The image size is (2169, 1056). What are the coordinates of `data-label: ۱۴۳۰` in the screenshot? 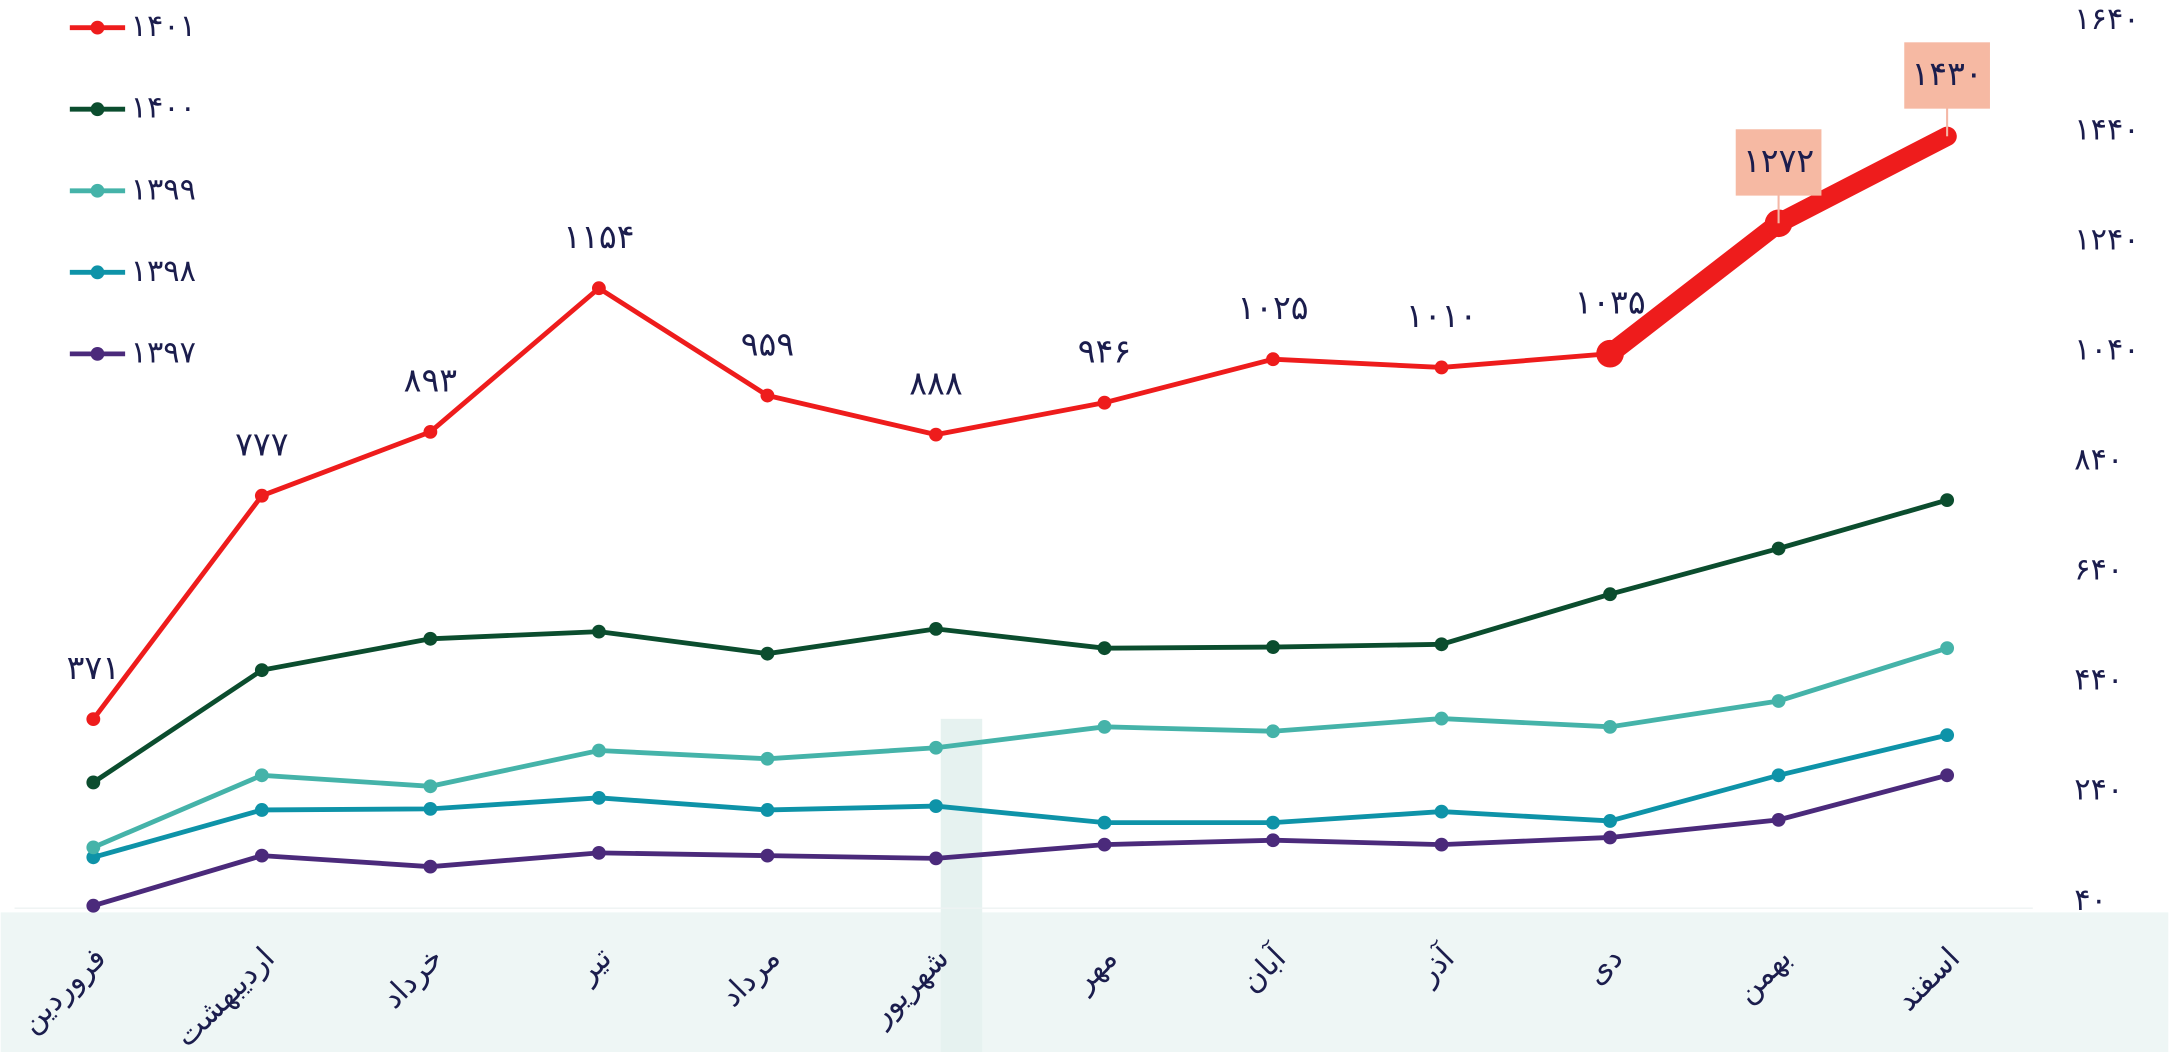 It's located at (1946, 73).